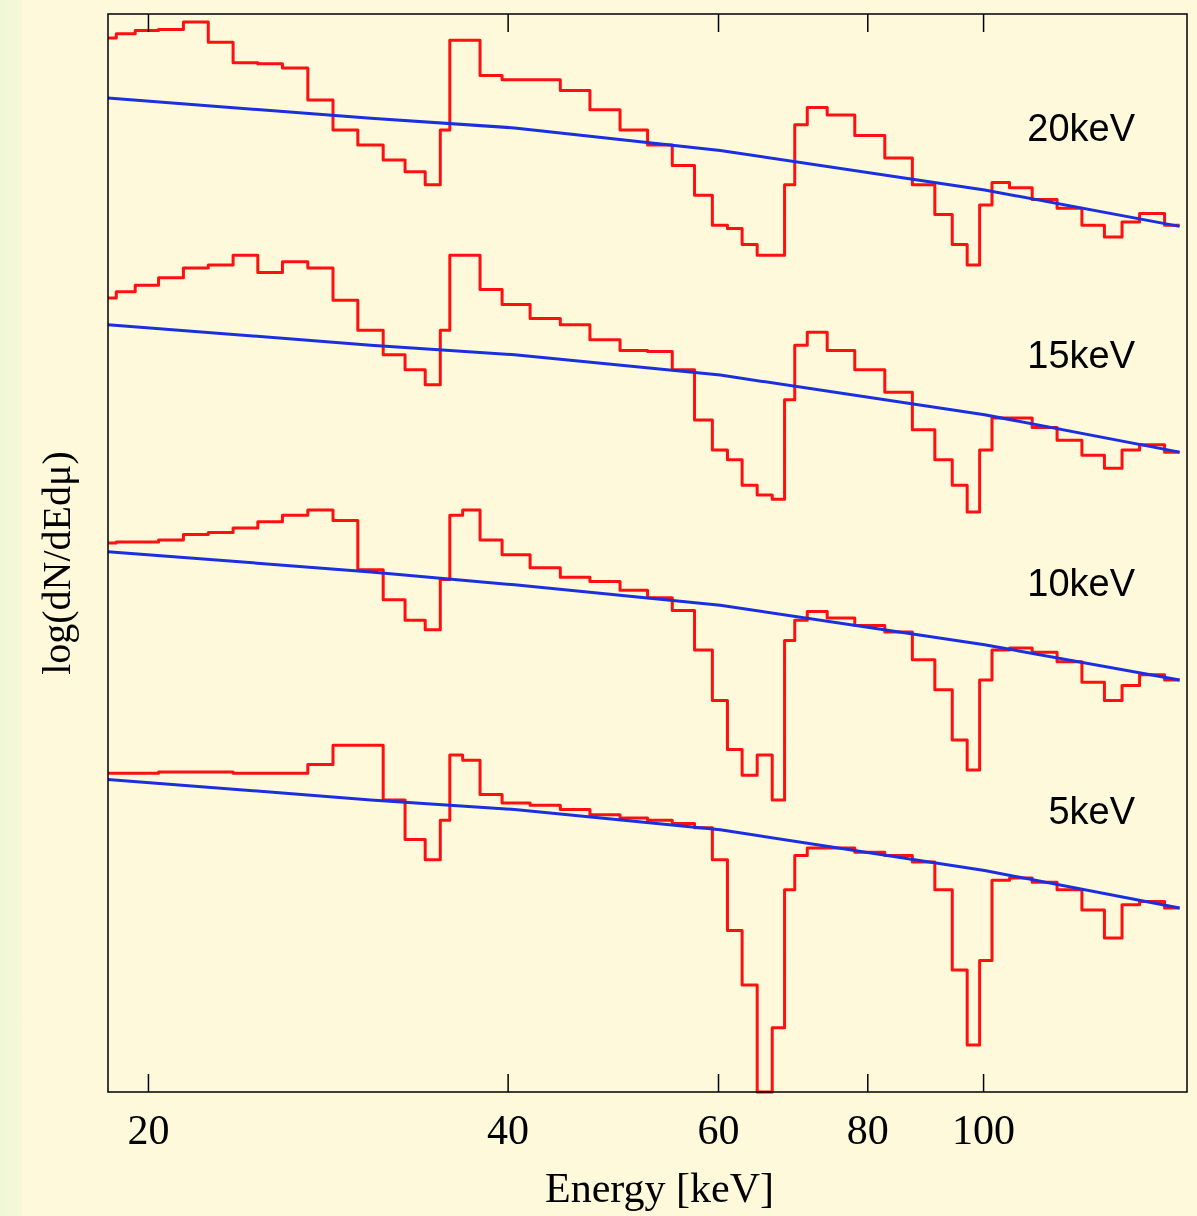  I want to click on series-label: 10keV, so click(1081, 583).